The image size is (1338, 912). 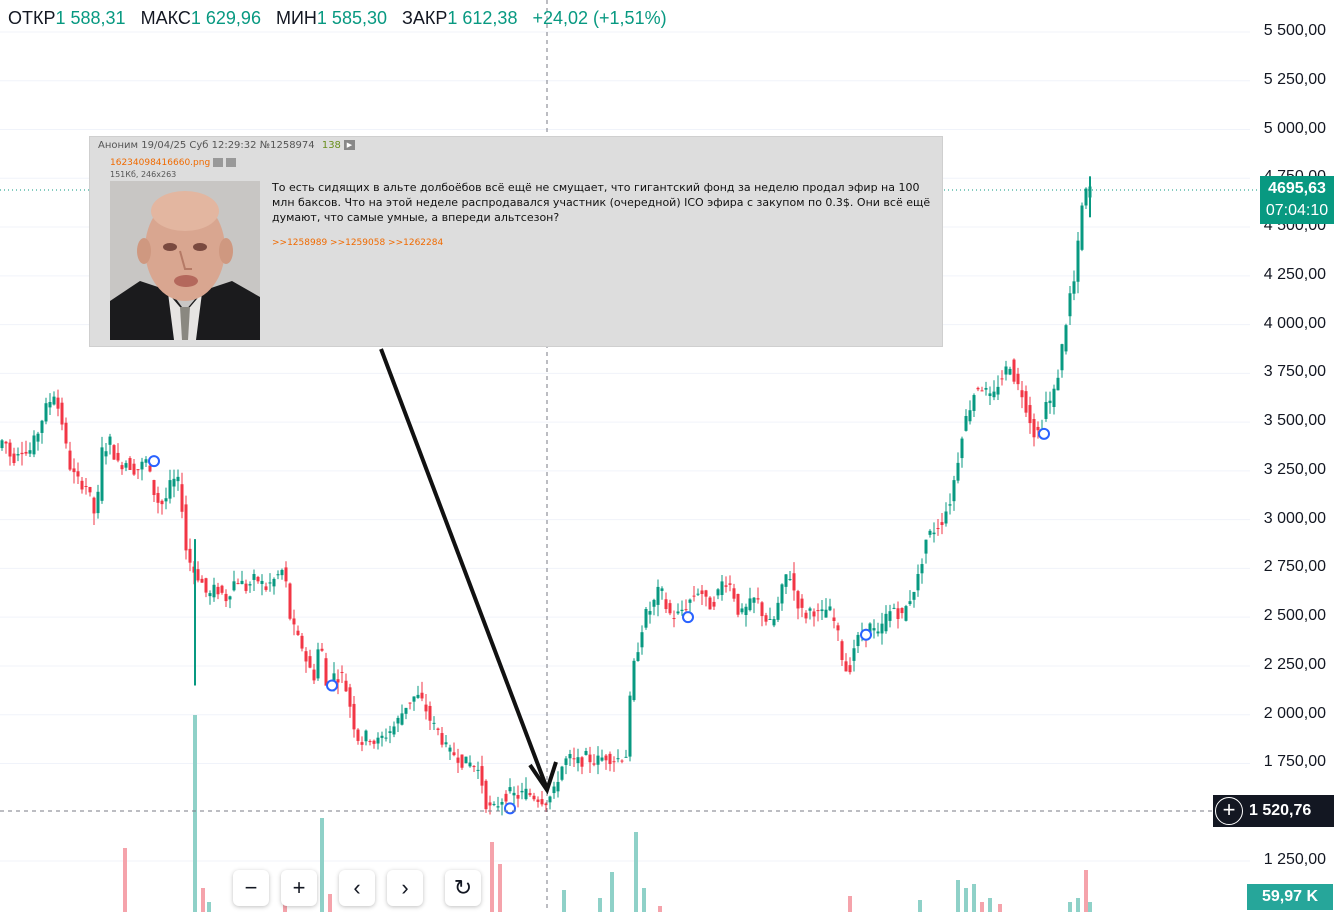 I want to click on crosshair-plus-icon: +, so click(x=1229, y=811).